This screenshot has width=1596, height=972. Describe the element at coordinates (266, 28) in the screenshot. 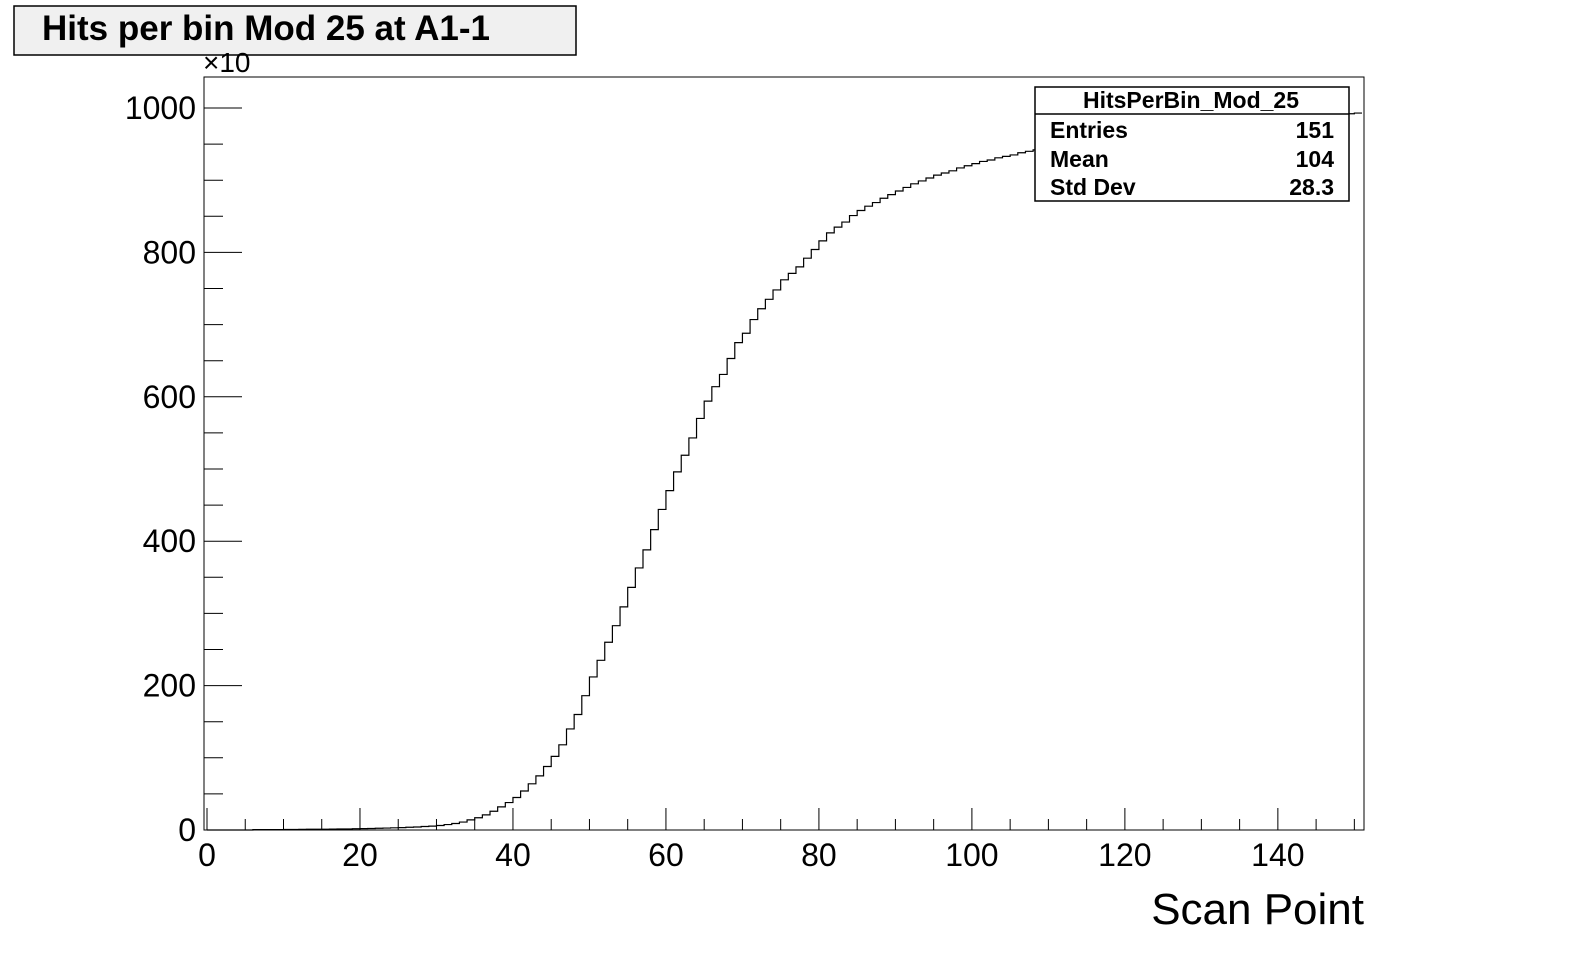

I see `chart-title: Hits per bin Mod 25 at A1-1` at that location.